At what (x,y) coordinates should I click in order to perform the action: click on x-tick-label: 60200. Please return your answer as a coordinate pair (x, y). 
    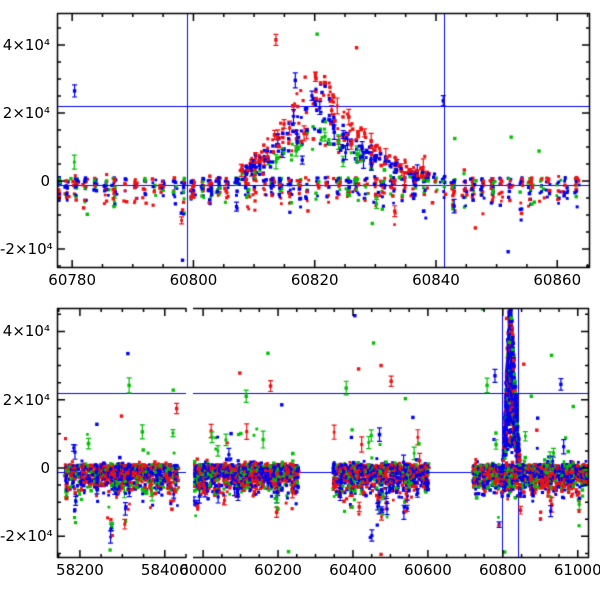
    Looking at the image, I should click on (278, 570).